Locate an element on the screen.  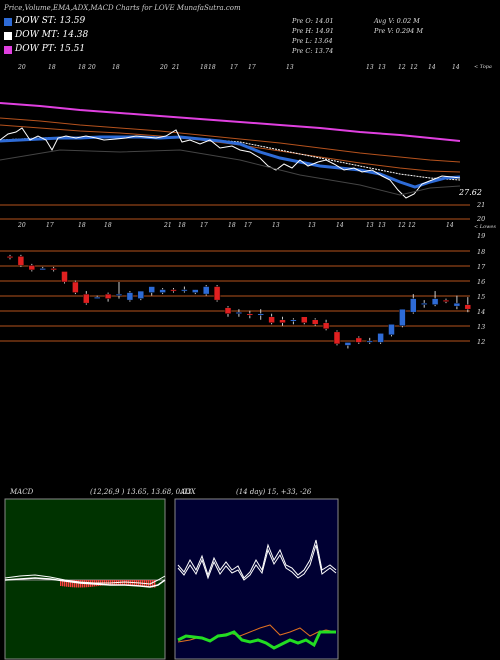
dow-st-label: DOW ST: 13.59 is located at coordinates (50, 21).